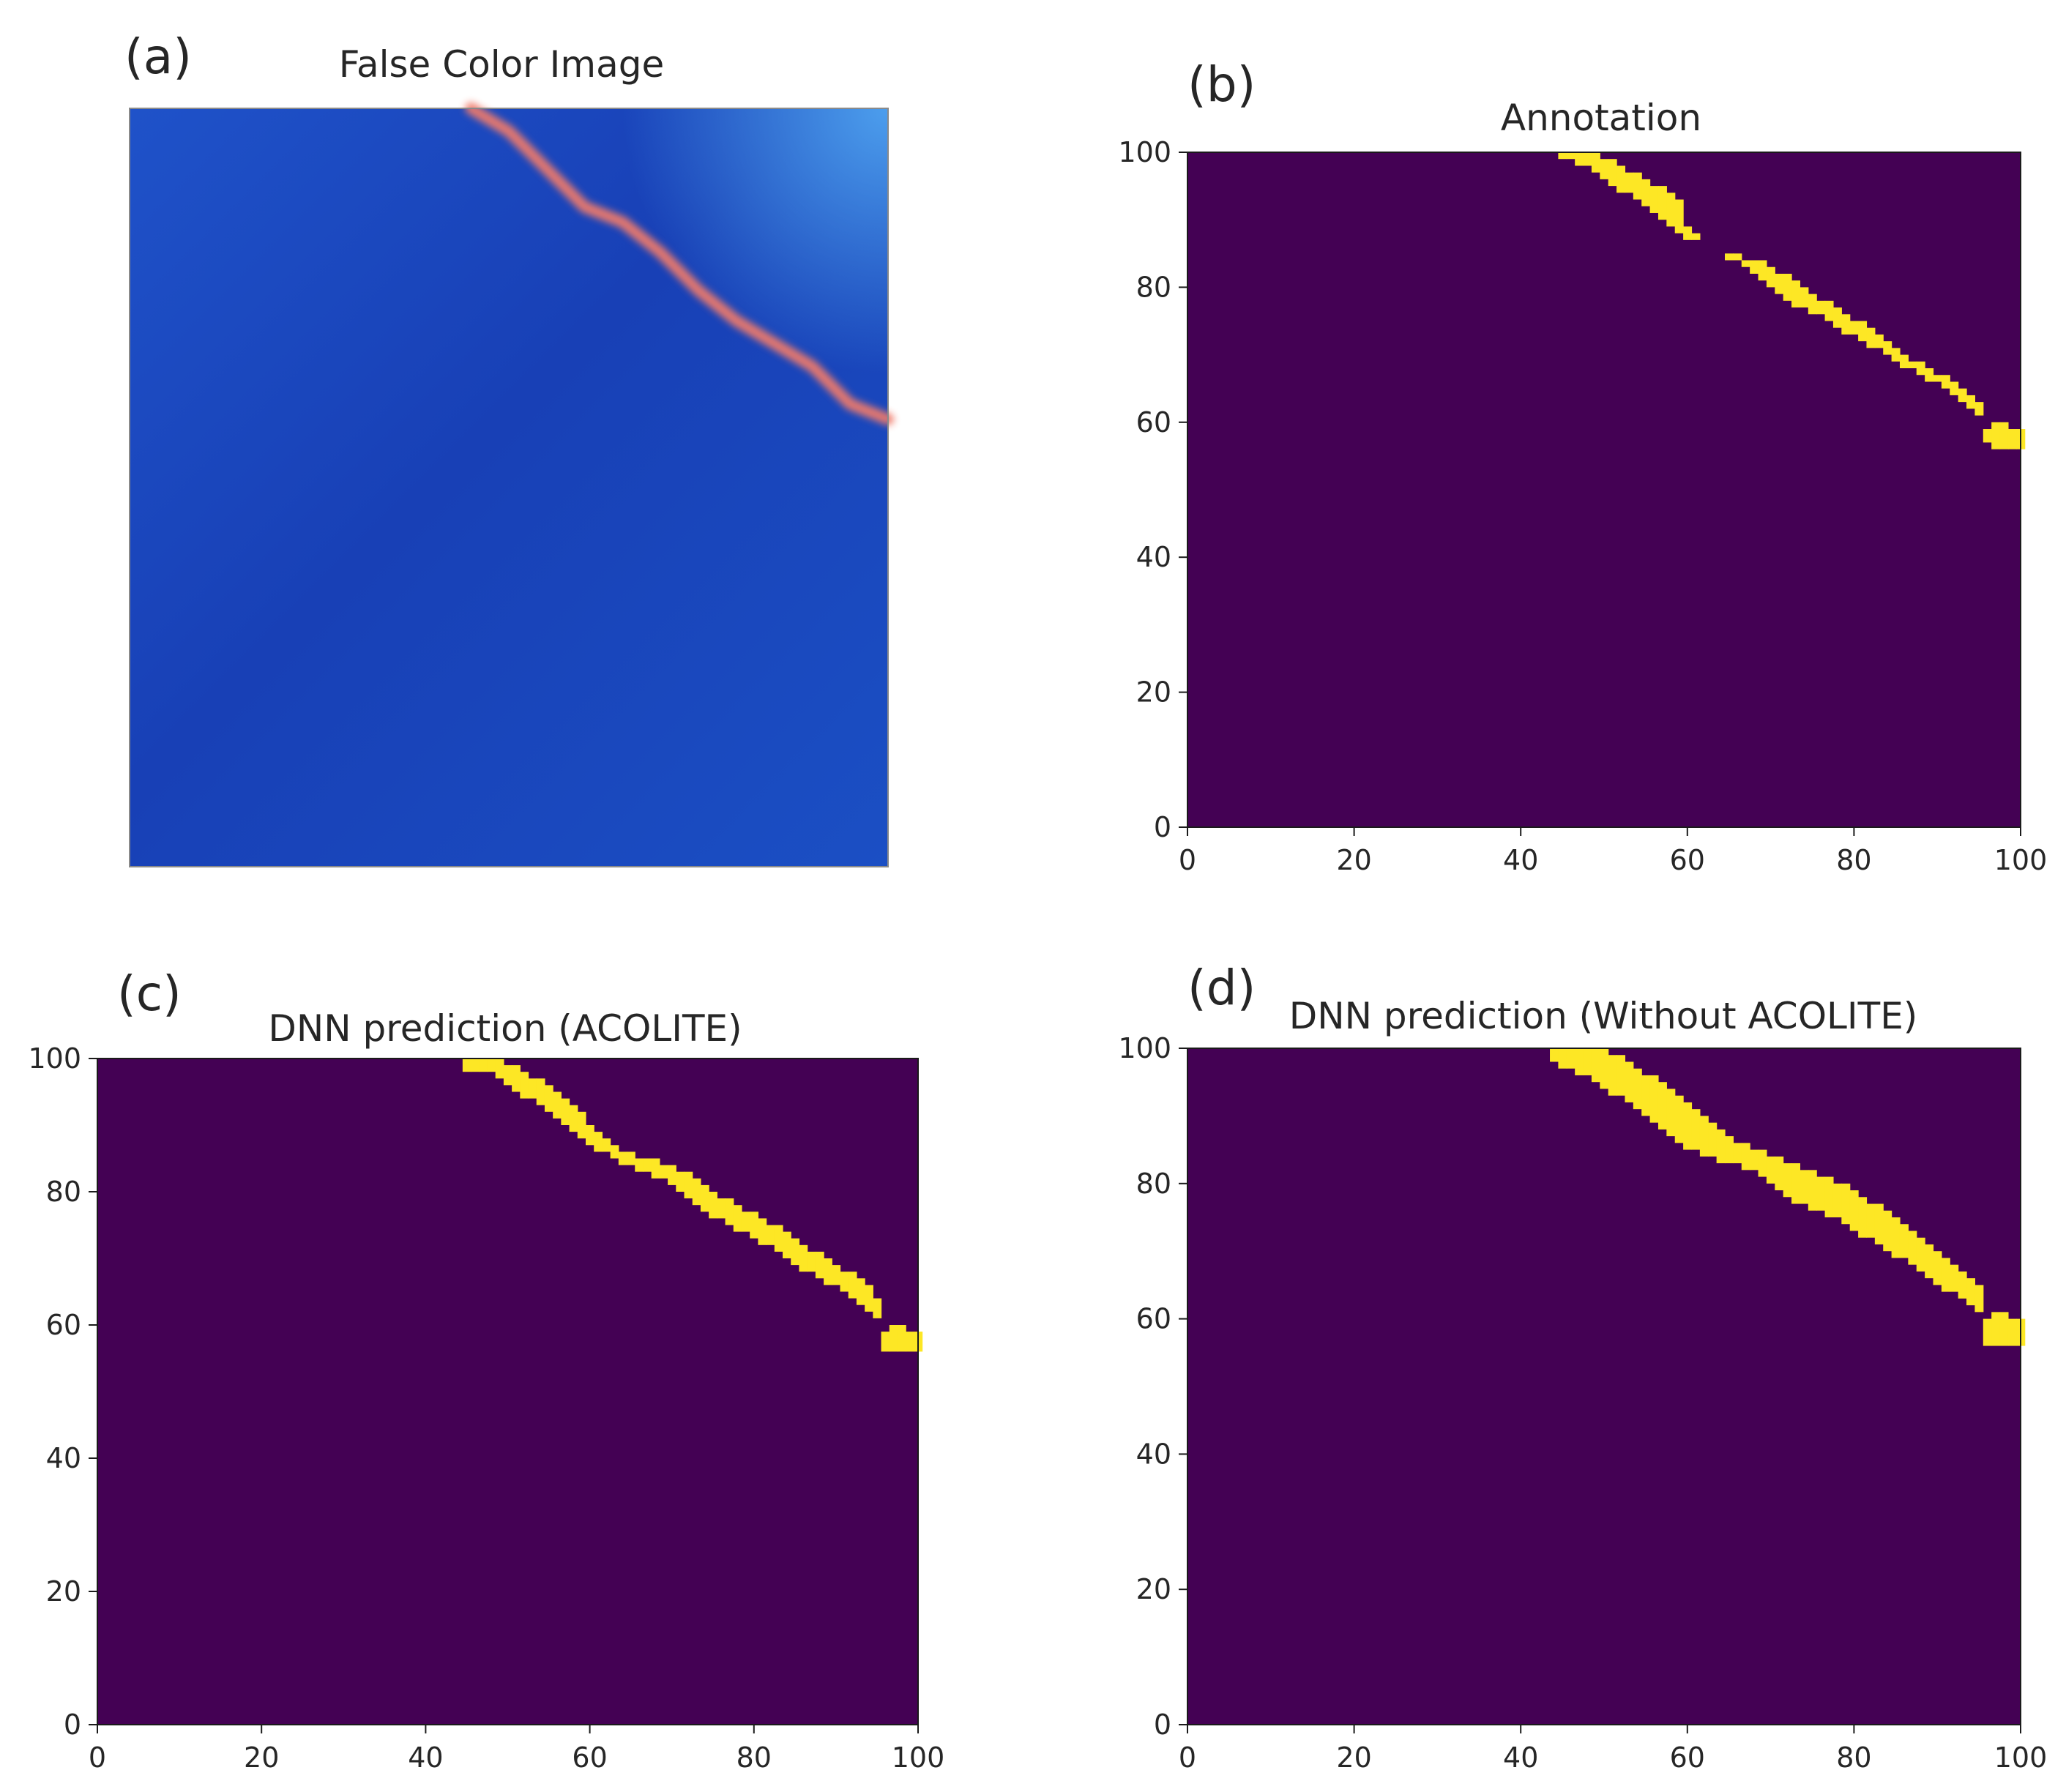 The width and height of the screenshot is (2066, 1792). I want to click on false-color-streak, so click(679, 263).